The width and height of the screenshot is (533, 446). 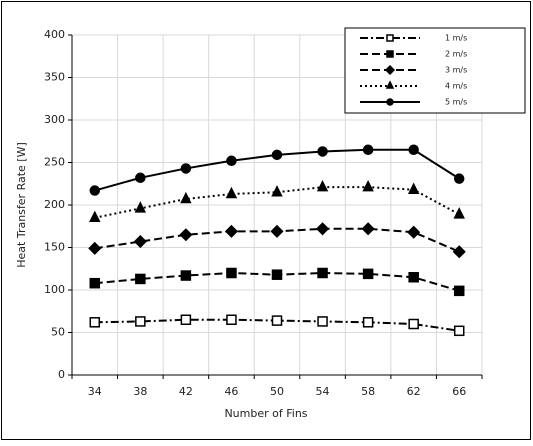 What do you see at coordinates (54, 77) in the screenshot?
I see `y-tick-label: 350` at bounding box center [54, 77].